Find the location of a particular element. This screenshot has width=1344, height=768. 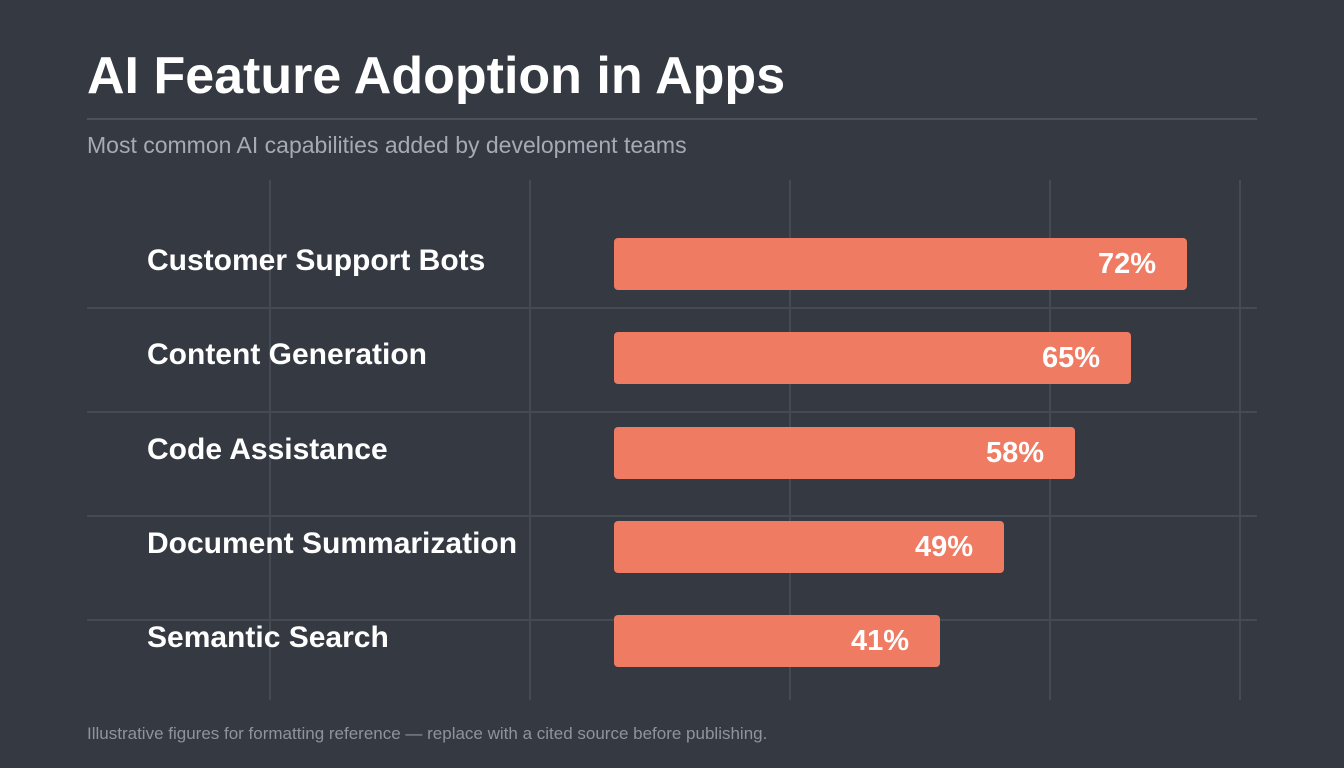

chart-title: AI Feature Adoption in Apps is located at coordinates (436, 76).